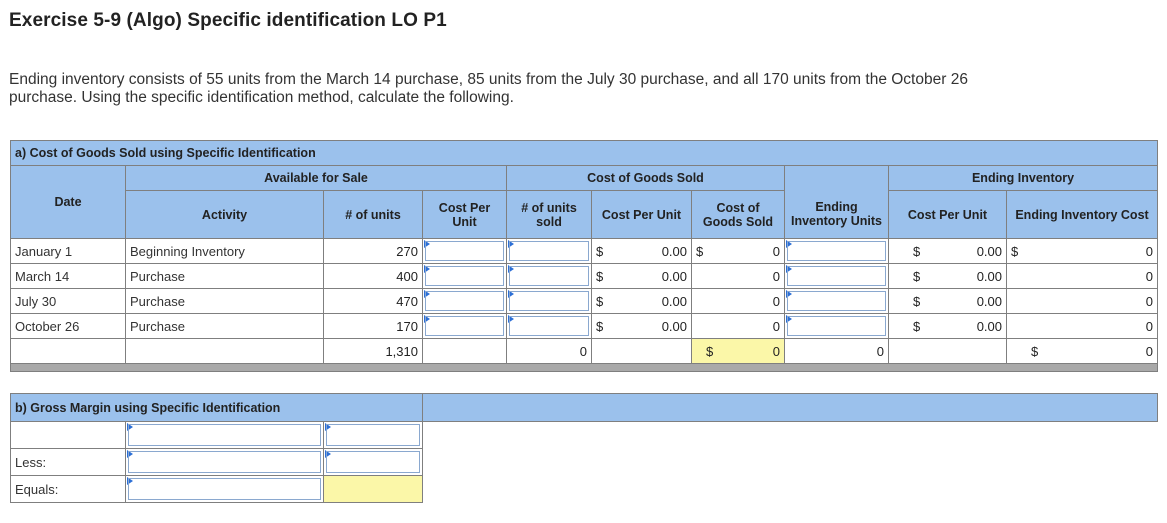 The height and width of the screenshot is (523, 1167). What do you see at coordinates (674, 251) in the screenshot?
I see `cogs-cpu-value: 0.00` at bounding box center [674, 251].